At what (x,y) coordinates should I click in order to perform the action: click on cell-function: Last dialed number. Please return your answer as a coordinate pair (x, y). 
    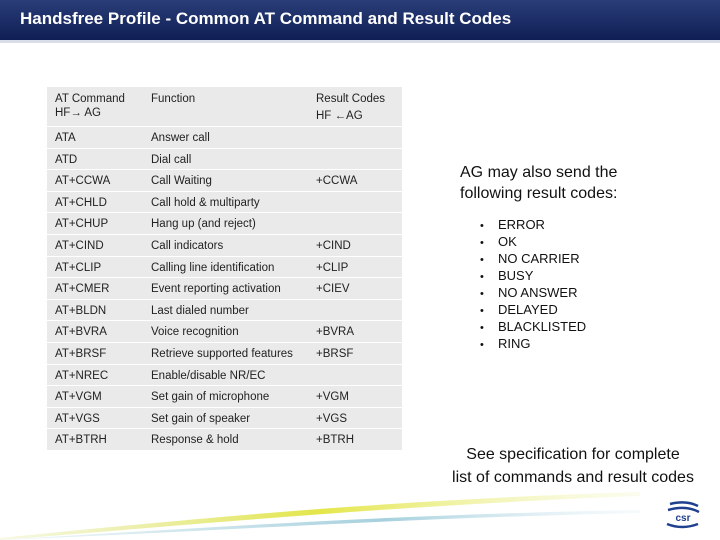
    Looking at the image, I should click on (200, 310).